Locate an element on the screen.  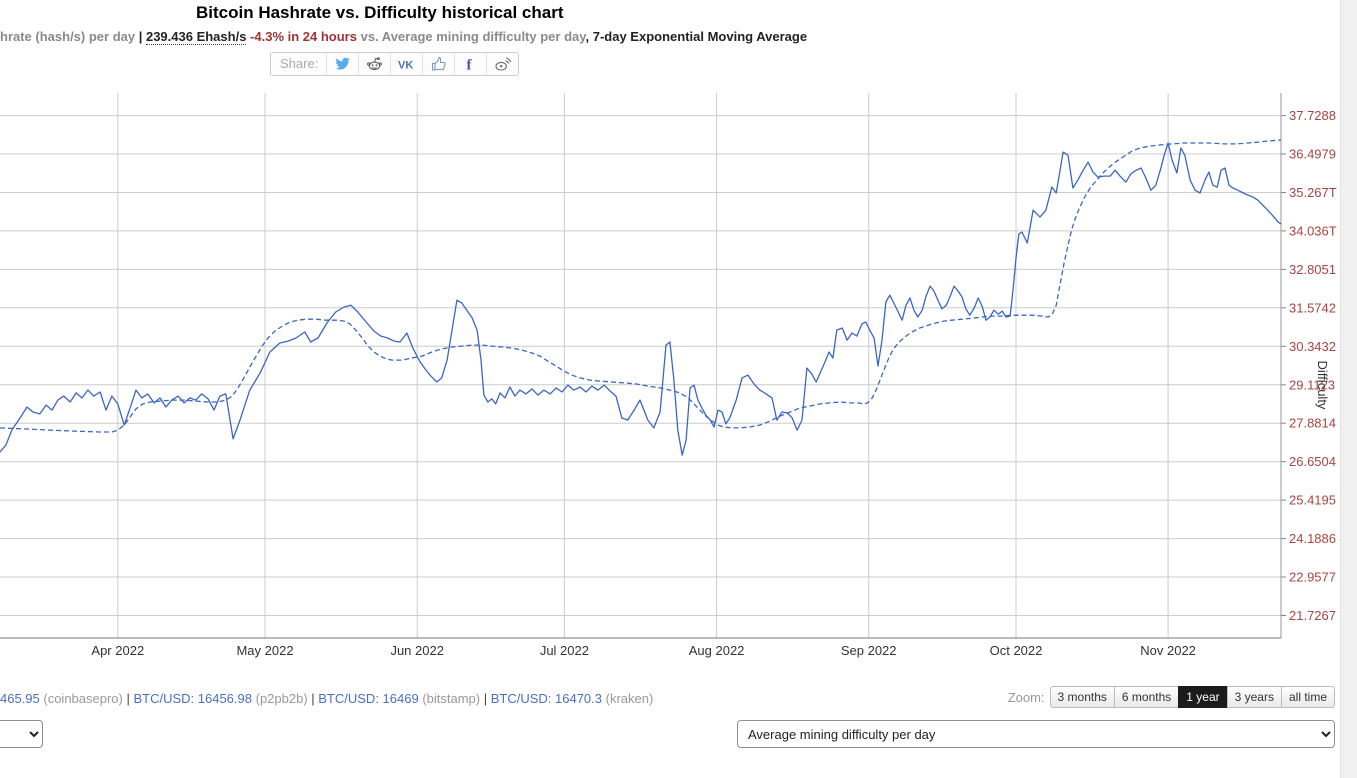
zoom-button-3-years: 3 years is located at coordinates (1254, 697).